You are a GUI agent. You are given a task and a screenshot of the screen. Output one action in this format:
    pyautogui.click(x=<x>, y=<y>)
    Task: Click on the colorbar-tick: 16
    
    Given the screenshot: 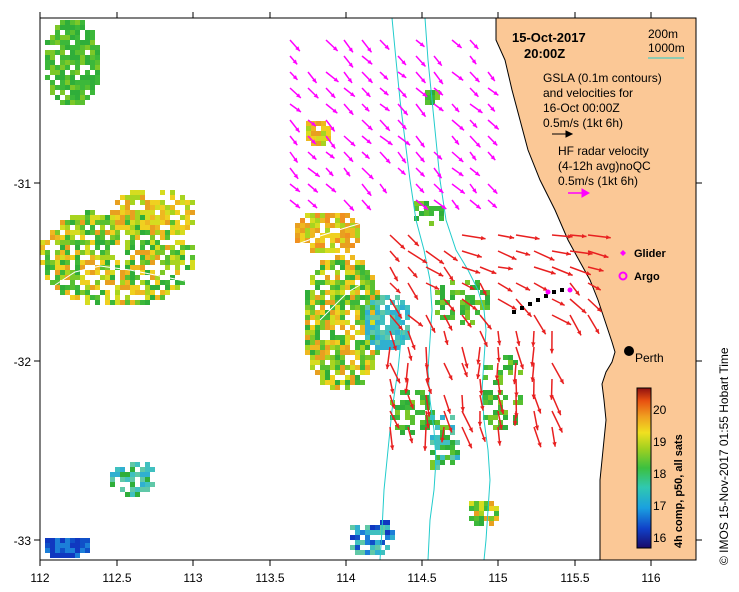 What is the action you would take?
    pyautogui.click(x=660, y=538)
    